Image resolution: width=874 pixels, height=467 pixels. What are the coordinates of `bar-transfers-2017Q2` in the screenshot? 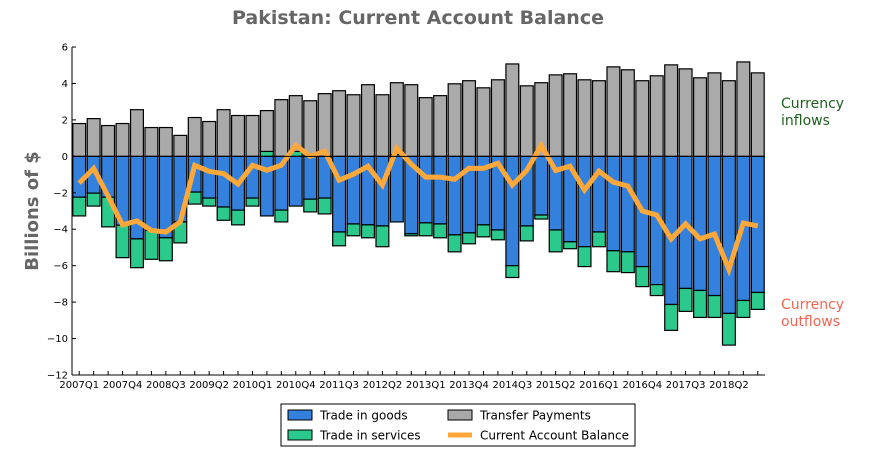 It's located at (671, 110).